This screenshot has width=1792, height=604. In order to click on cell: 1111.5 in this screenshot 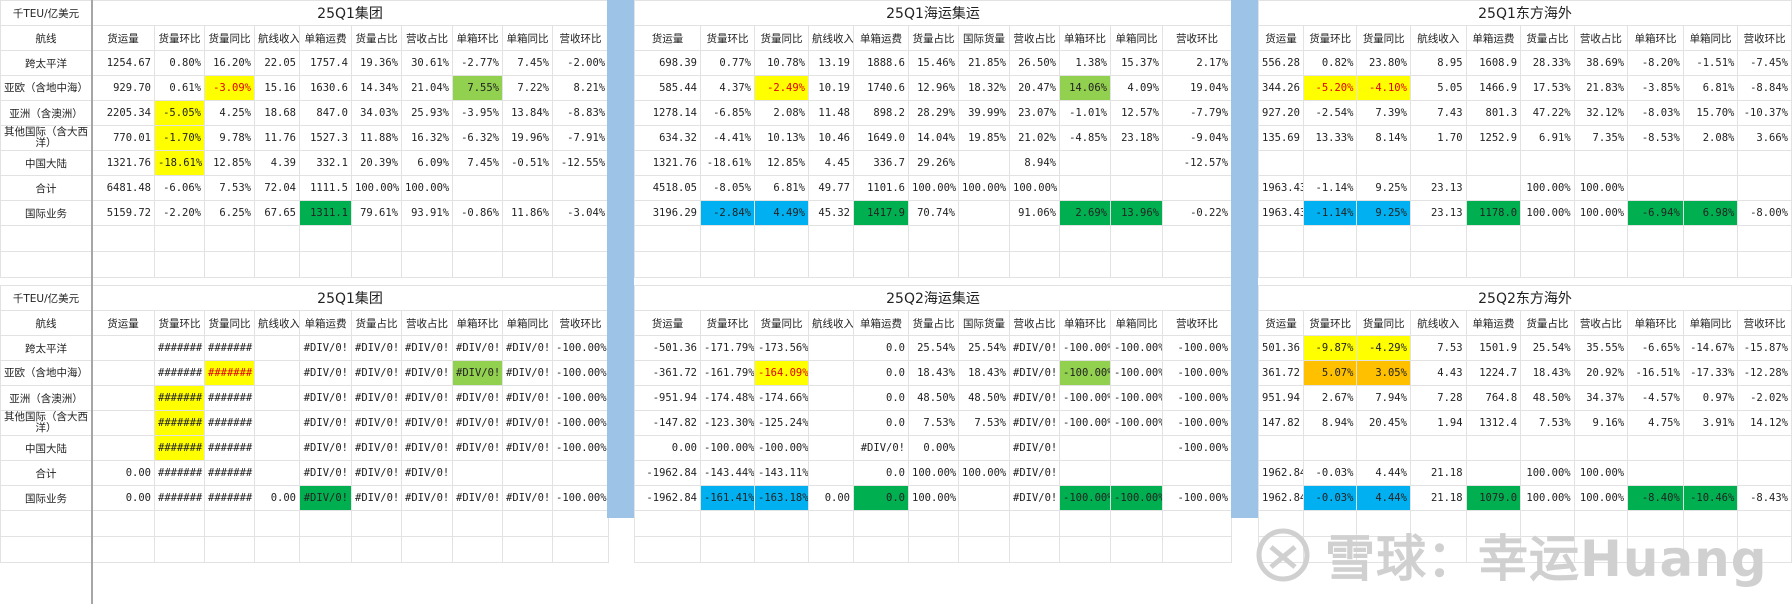, I will do `click(325, 188)`.